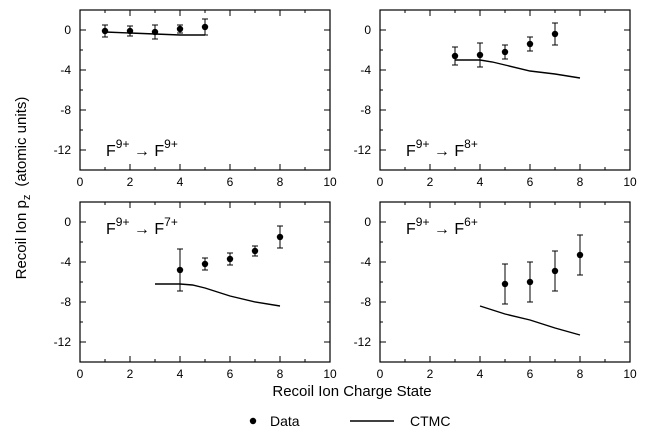 This screenshot has width=646, height=433. What do you see at coordinates (471, 144) in the screenshot?
I see `panel-label-superscript: 8+` at bounding box center [471, 144].